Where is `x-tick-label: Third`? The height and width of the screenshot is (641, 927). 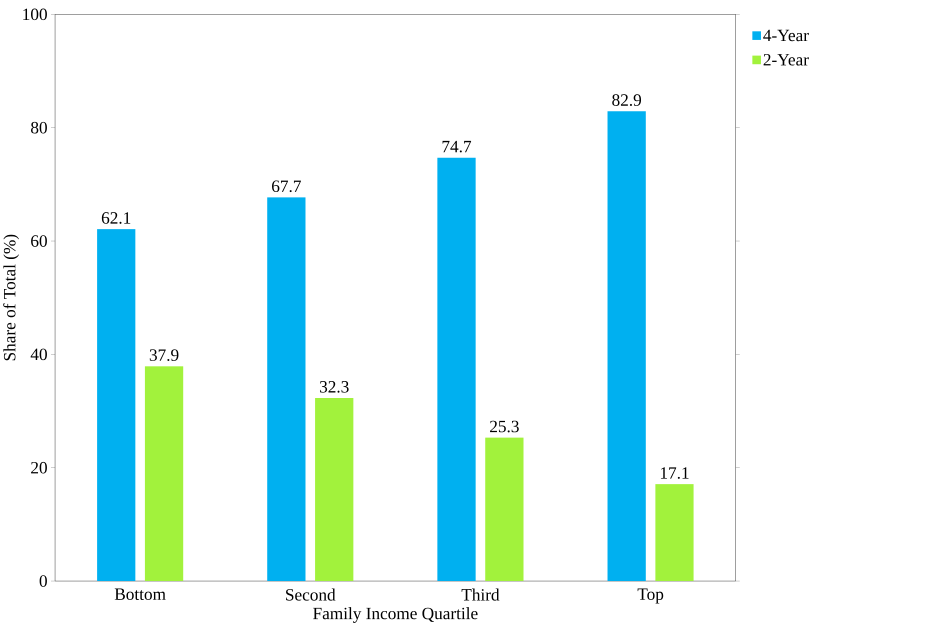
x-tick-label: Third is located at coordinates (481, 594).